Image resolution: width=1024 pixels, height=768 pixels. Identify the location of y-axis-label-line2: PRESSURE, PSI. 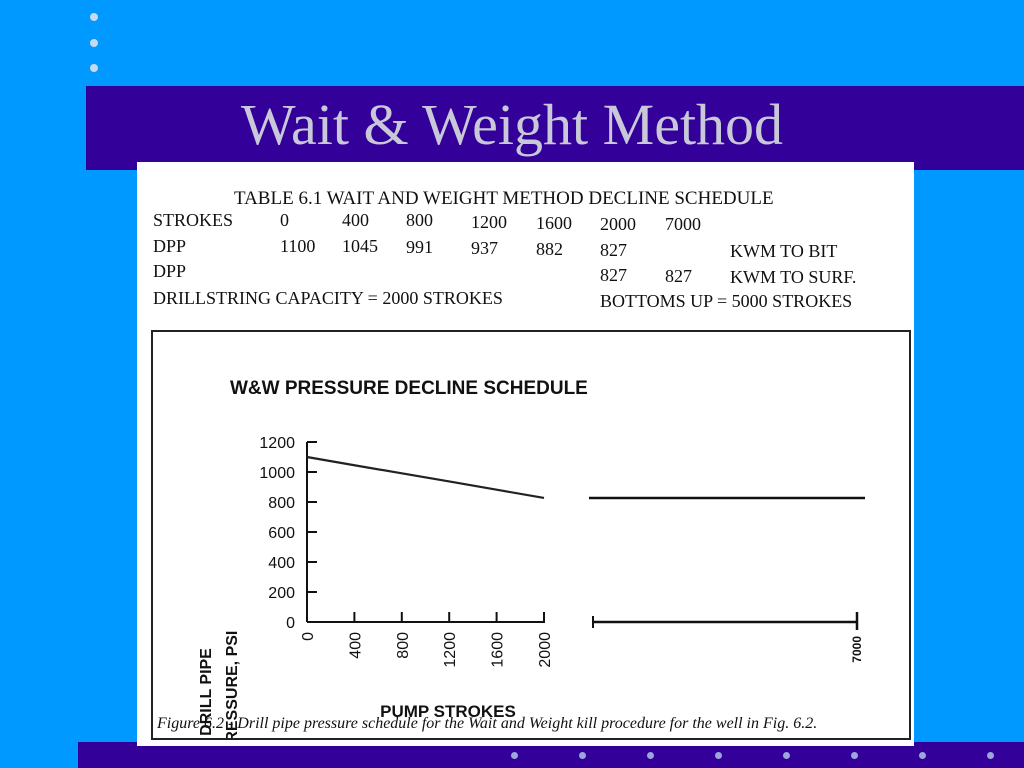
(232, 684).